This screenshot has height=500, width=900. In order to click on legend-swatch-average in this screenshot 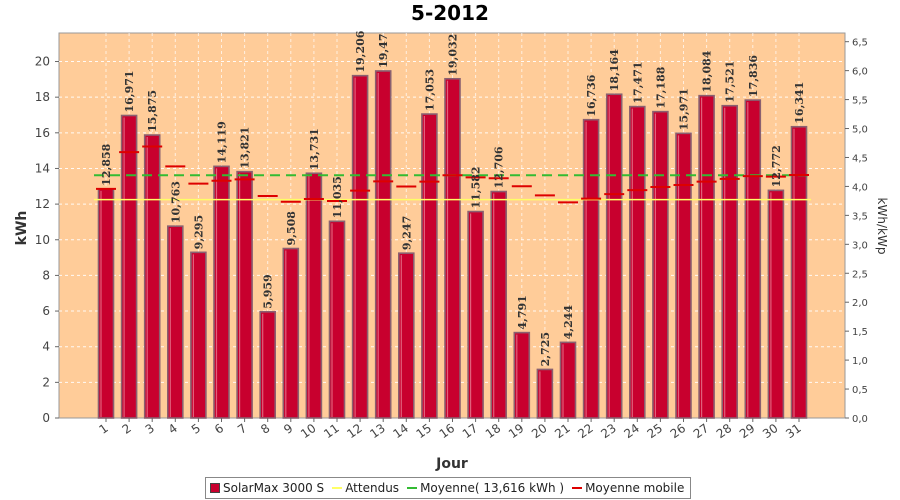, I will do `click(412, 488)`.